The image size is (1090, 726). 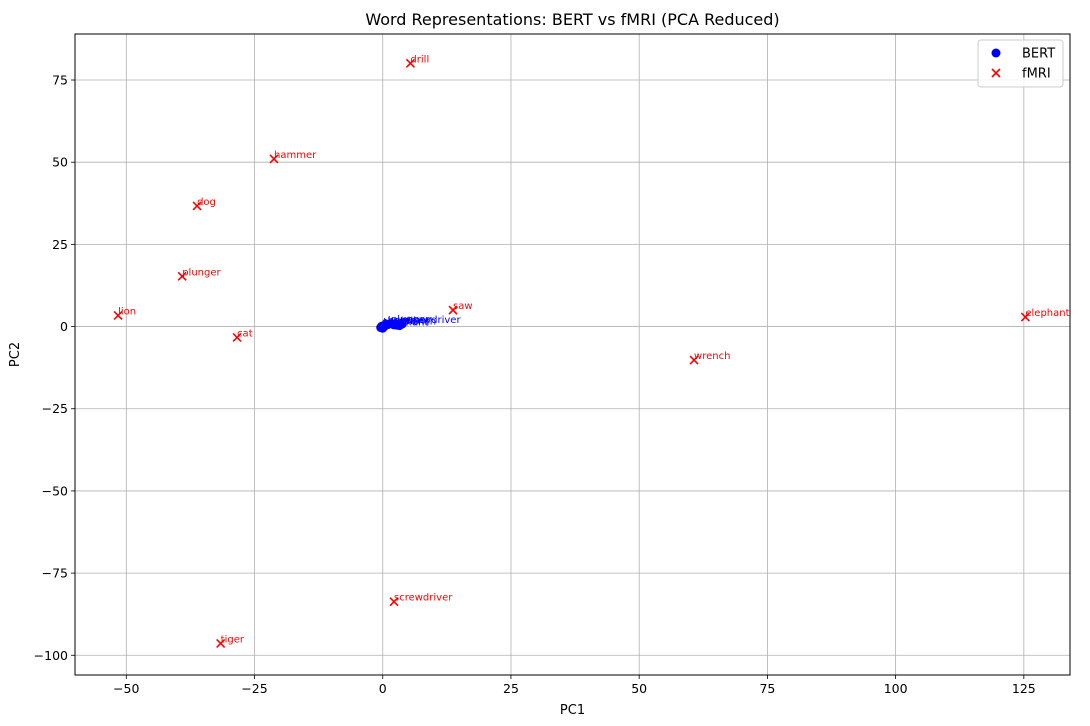 What do you see at coordinates (60, 244) in the screenshot?
I see `y-tick-label: 25` at bounding box center [60, 244].